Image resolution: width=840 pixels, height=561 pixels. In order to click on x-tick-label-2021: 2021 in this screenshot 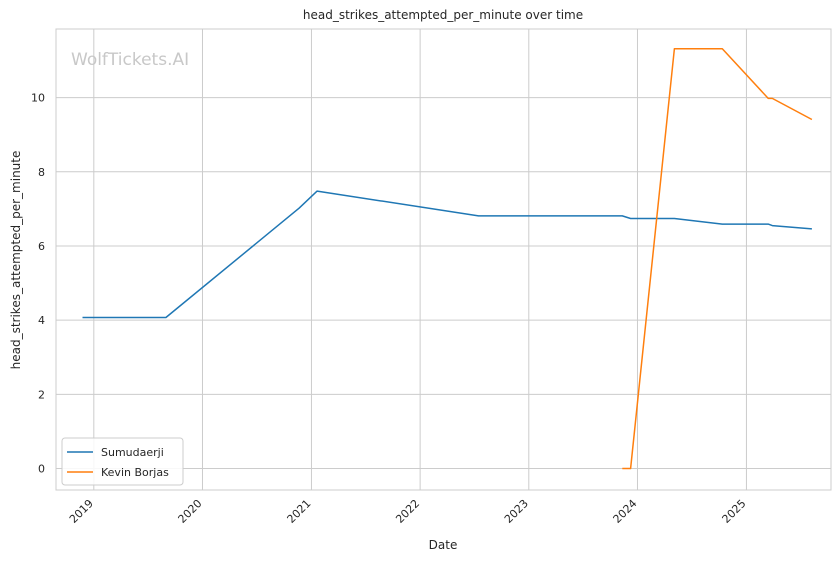, I will do `click(299, 511)`.